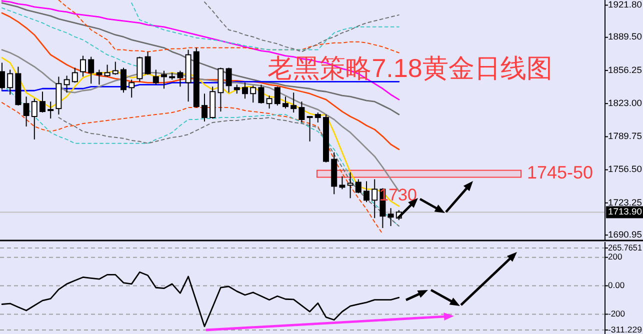 This screenshot has height=334, width=643. Describe the element at coordinates (560, 172) in the screenshot. I see `band-label: 1745-50` at that location.